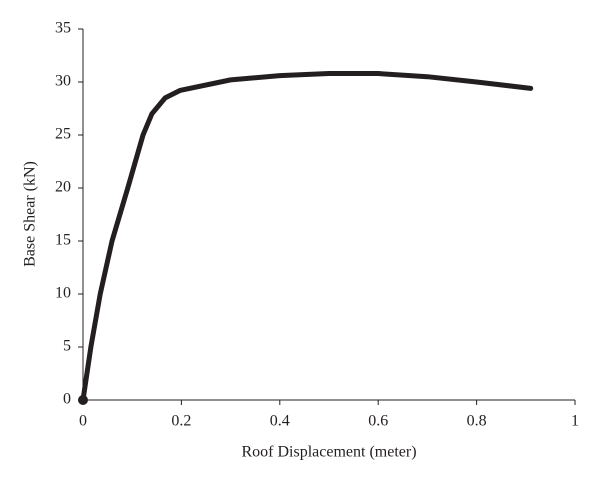 The height and width of the screenshot is (484, 600). What do you see at coordinates (63, 240) in the screenshot?
I see `y-tick-label: 15` at bounding box center [63, 240].